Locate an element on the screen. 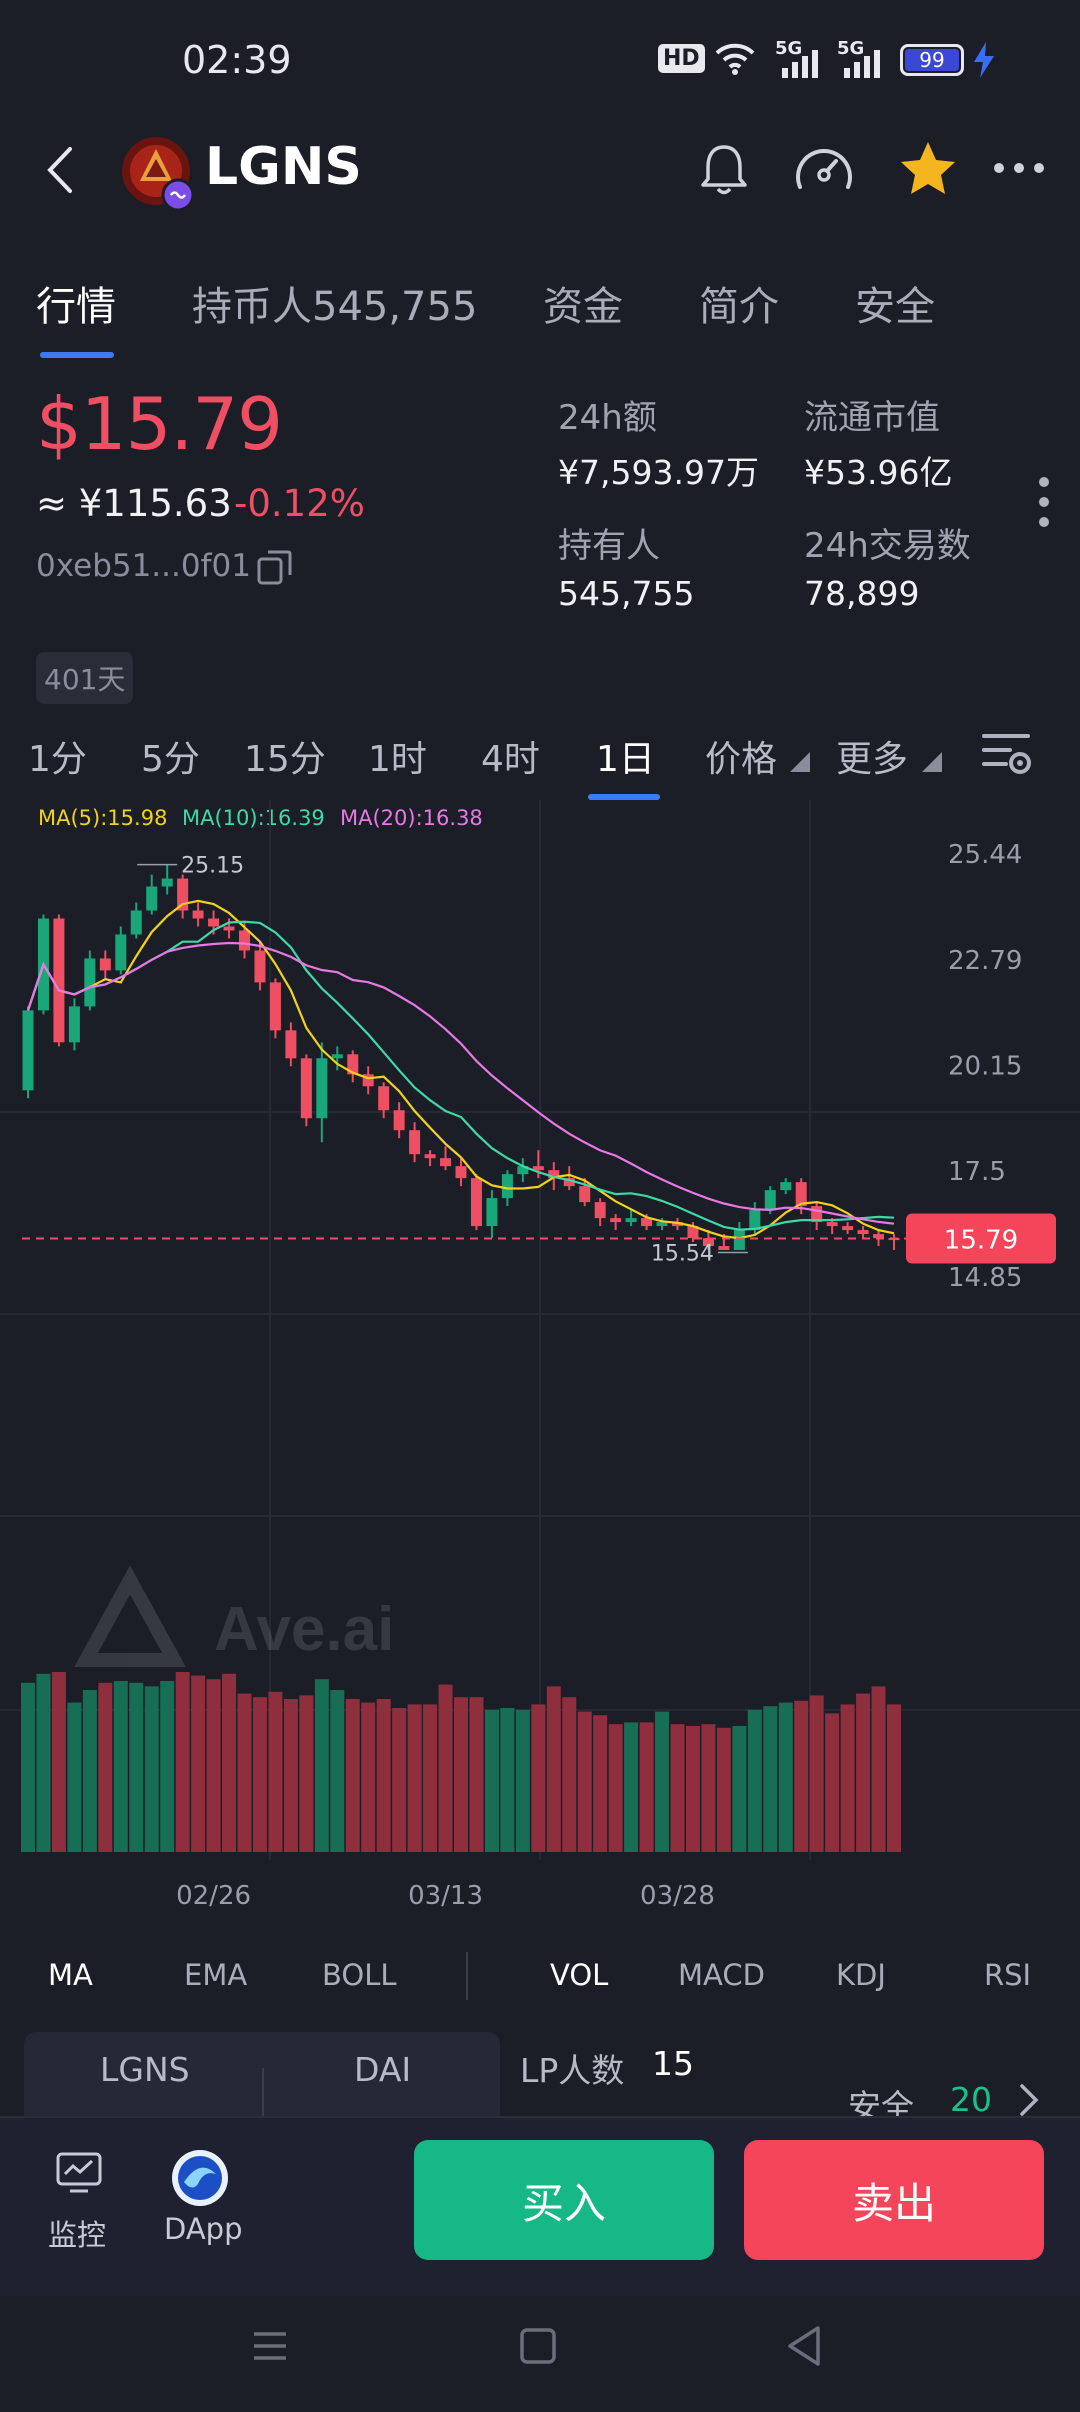 The width and height of the screenshot is (1080, 2412). pool-token-label: LGNS is located at coordinates (145, 2069).